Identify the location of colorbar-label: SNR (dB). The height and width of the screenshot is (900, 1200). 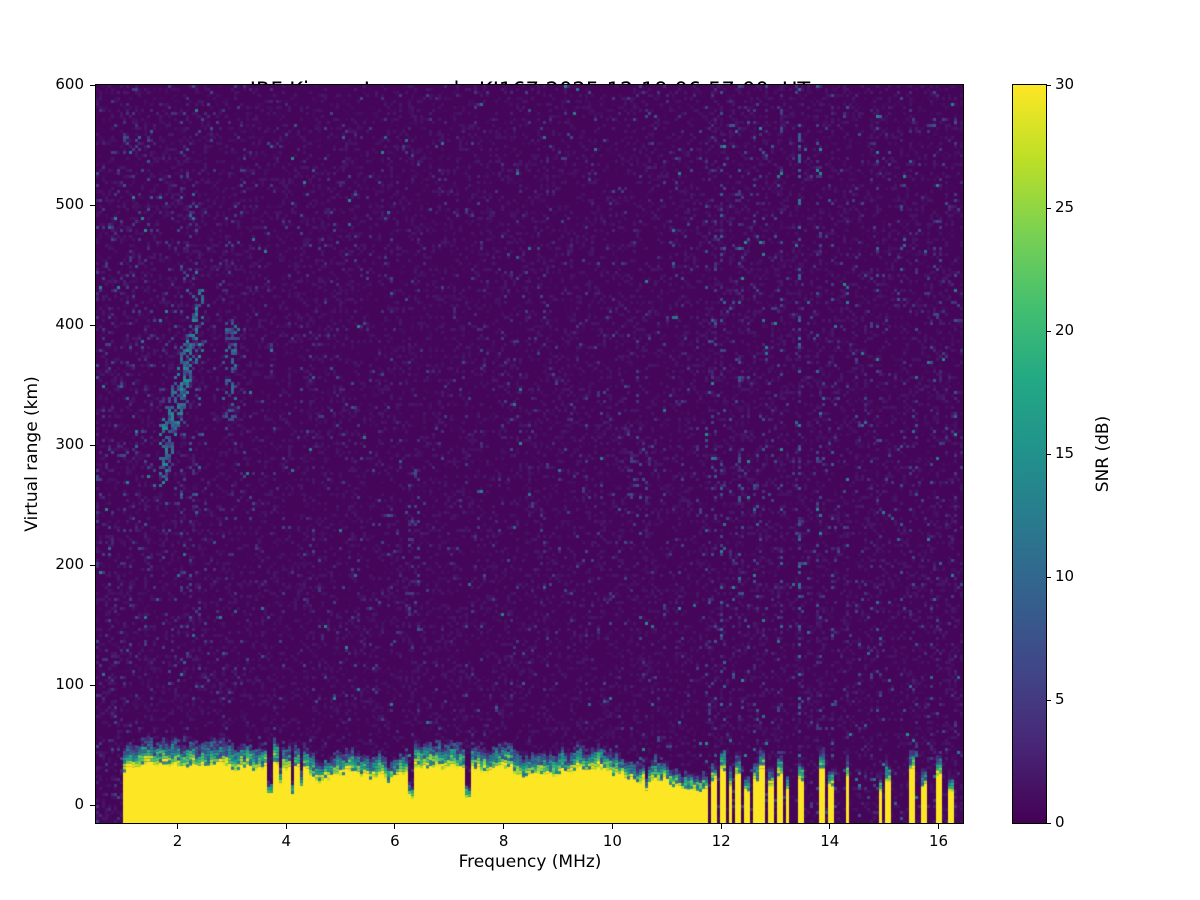
(1103, 454).